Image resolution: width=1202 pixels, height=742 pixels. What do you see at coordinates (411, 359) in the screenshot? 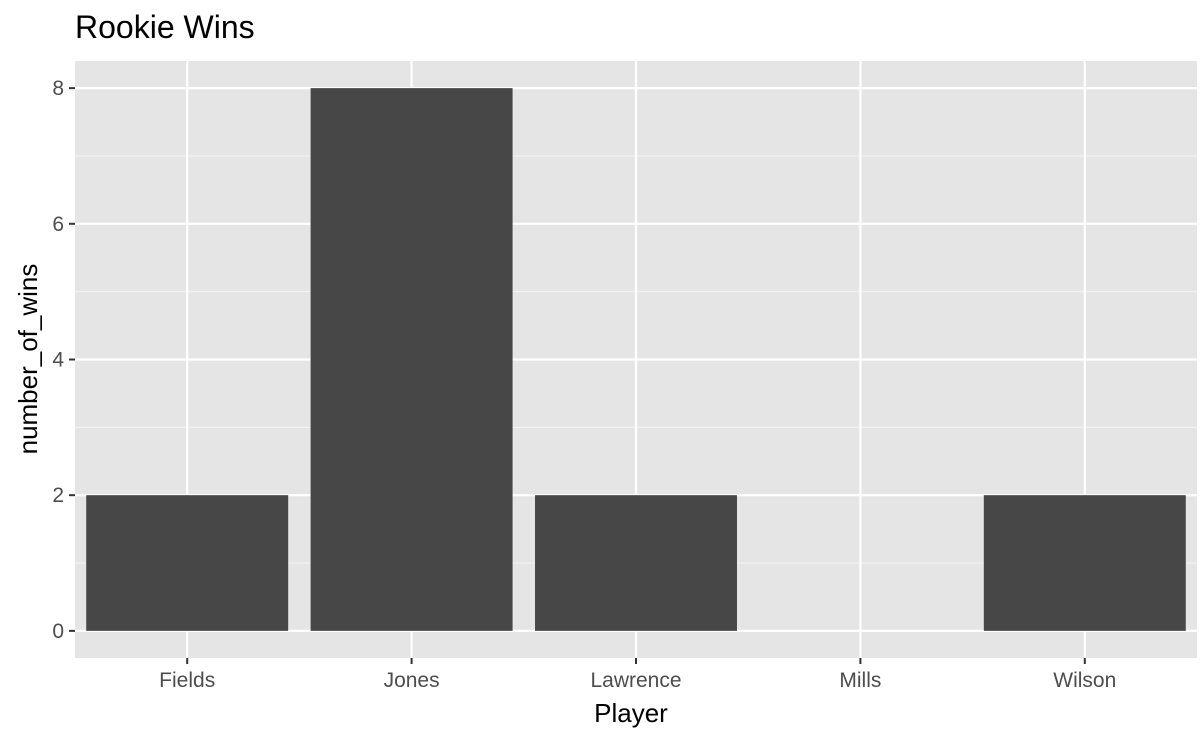
I see `bar-jones` at bounding box center [411, 359].